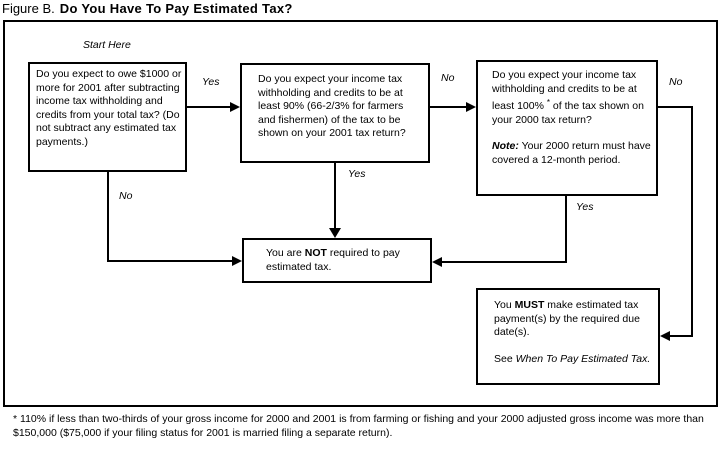  What do you see at coordinates (505, 358) in the screenshot?
I see `see-prefix: See` at bounding box center [505, 358].